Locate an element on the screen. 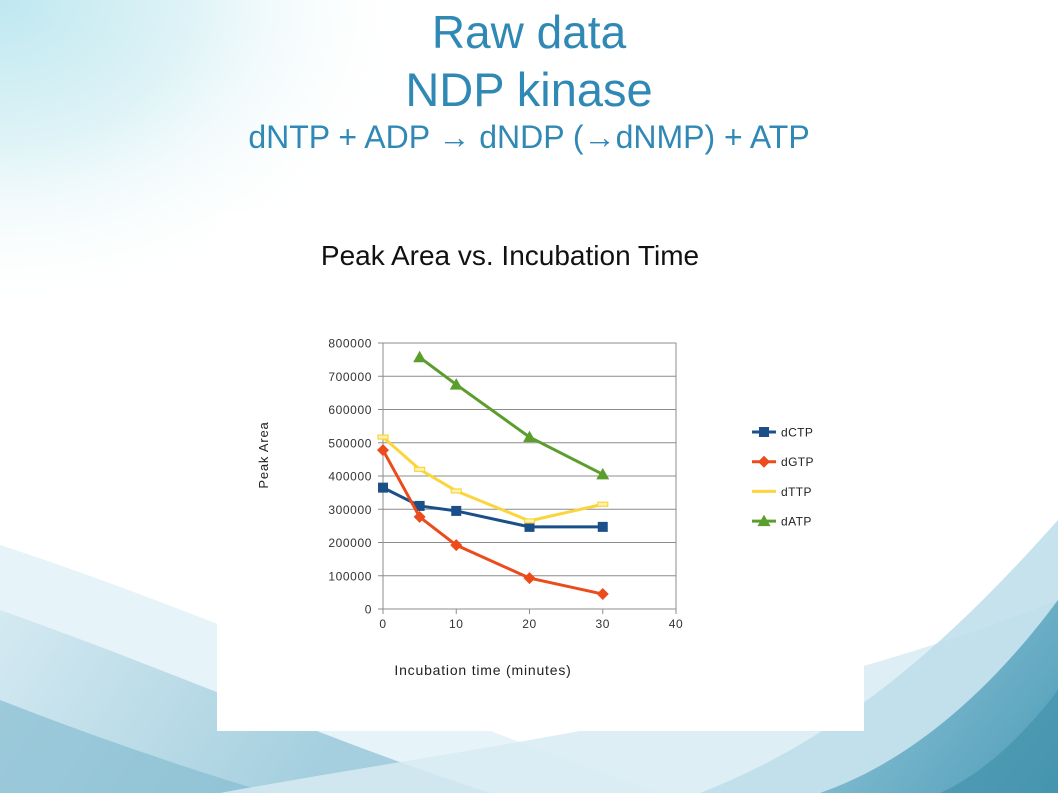 This screenshot has width=1058, height=793. y-tick-label: 700000 is located at coordinates (350, 377).